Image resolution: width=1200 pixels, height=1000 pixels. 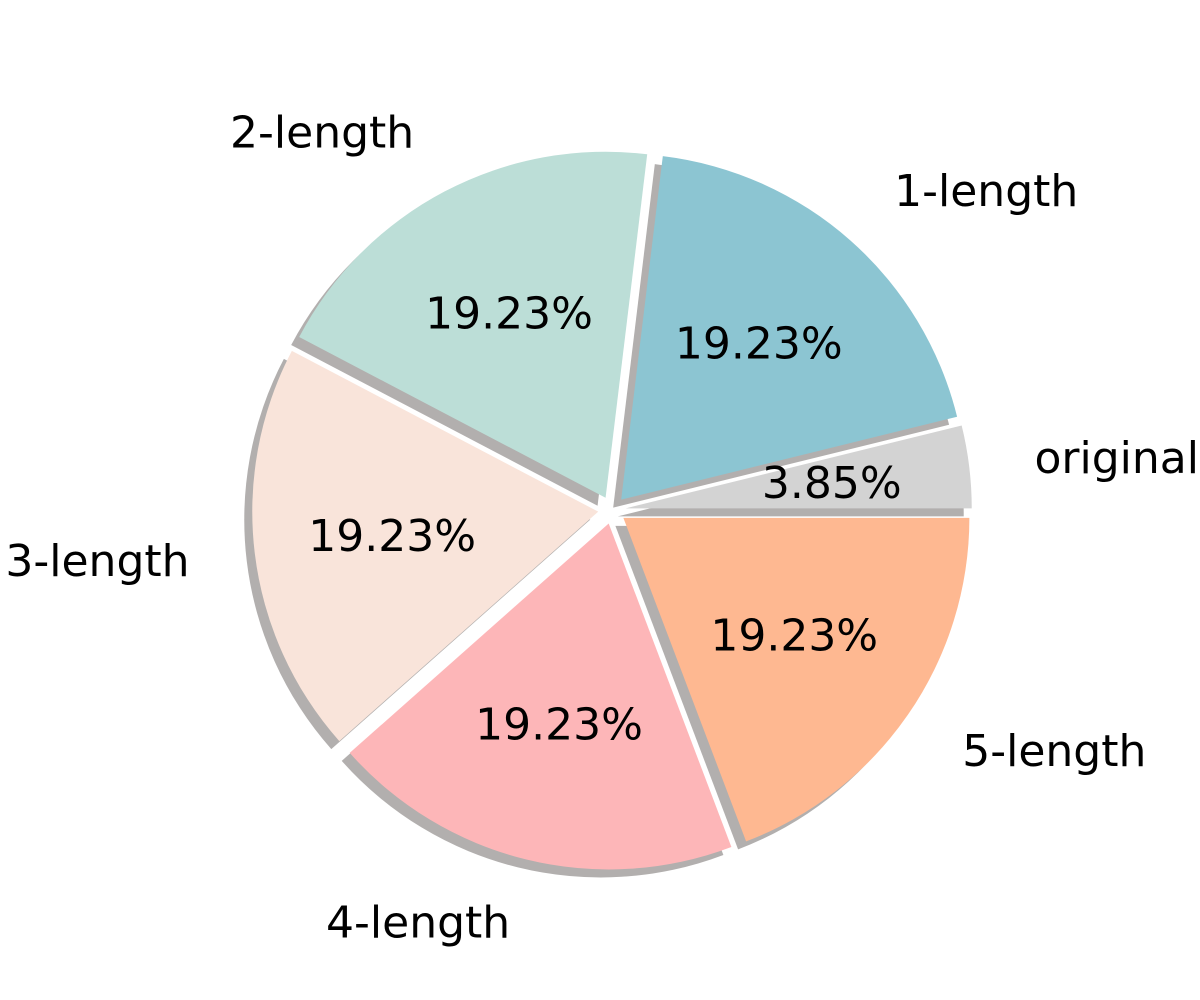 I want to click on pct-label-2-length: 19.23%, so click(x=509, y=313).